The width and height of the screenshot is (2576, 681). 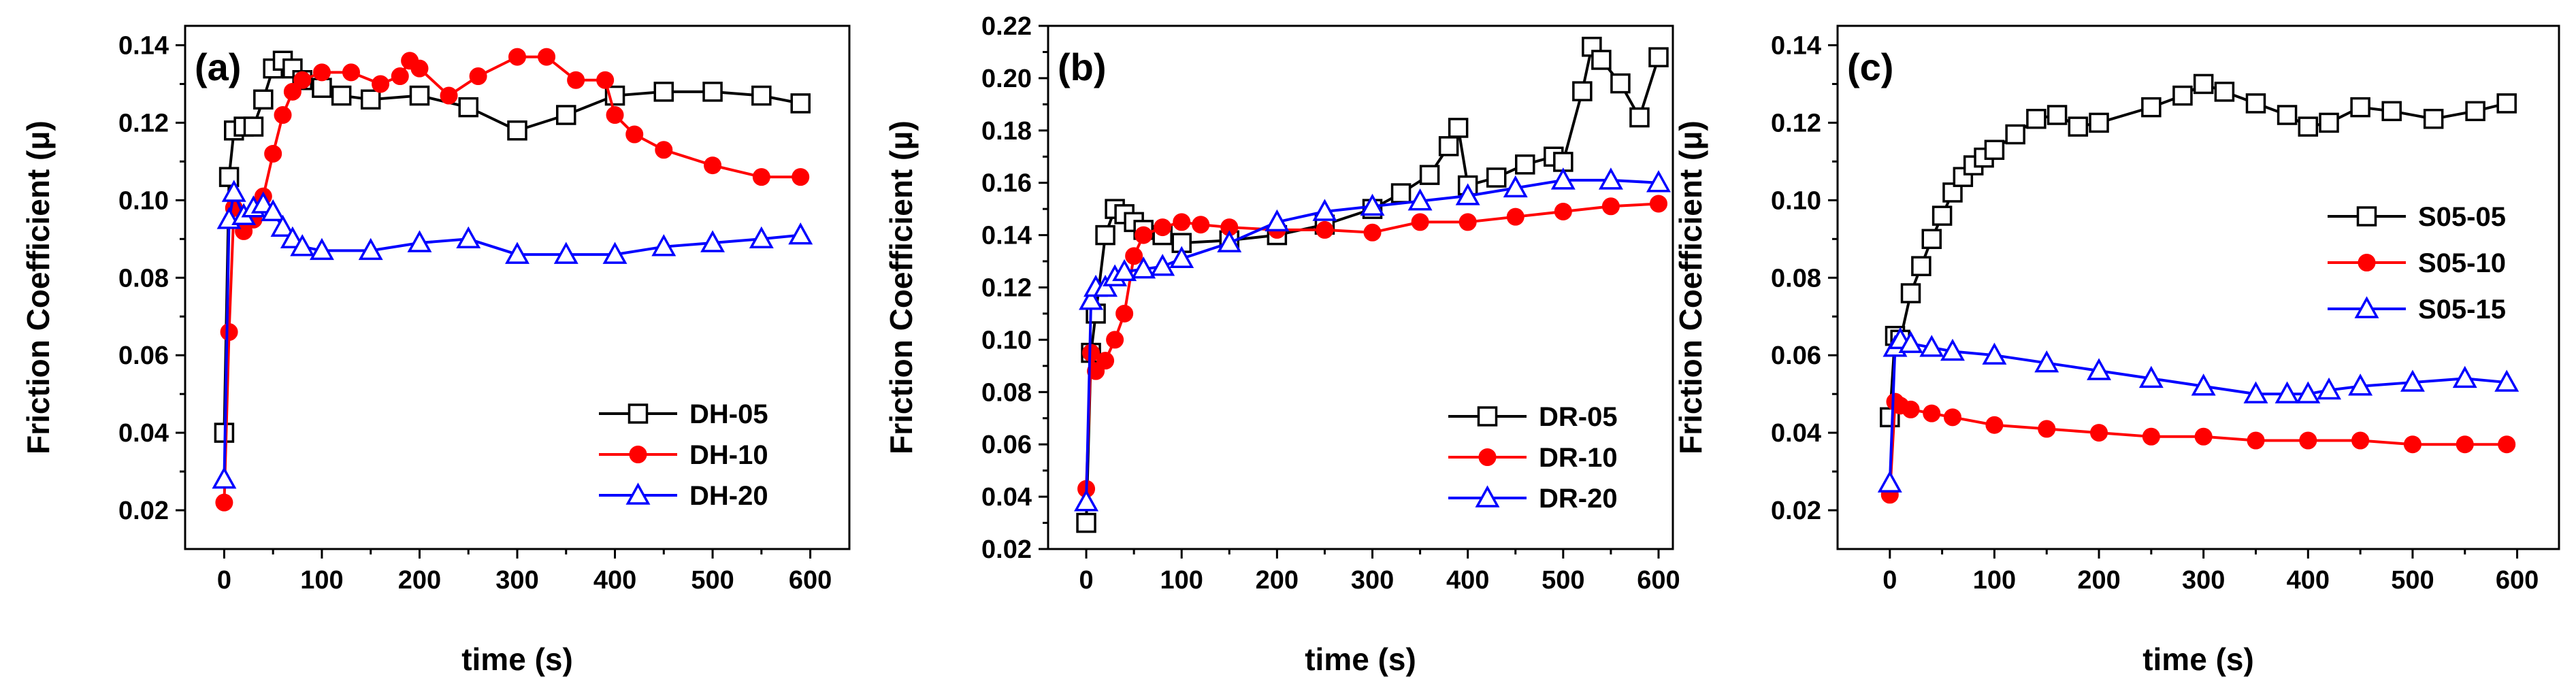 I want to click on legend-label: DH-05, so click(x=728, y=414).